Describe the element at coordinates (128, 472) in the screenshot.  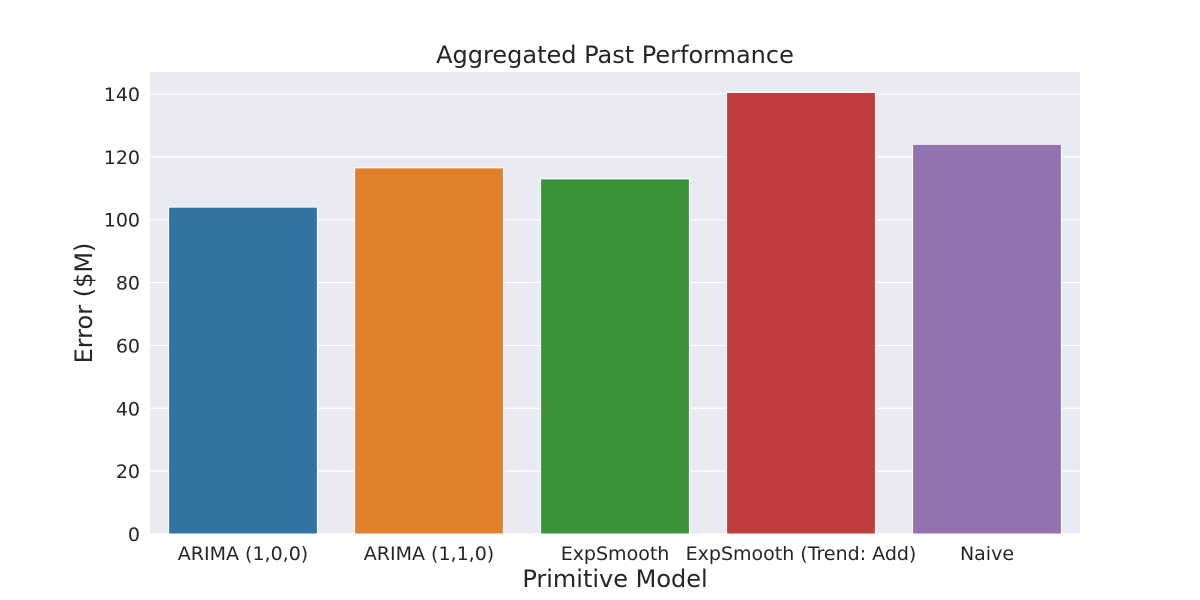
I see `y-tick-label: 20` at that location.